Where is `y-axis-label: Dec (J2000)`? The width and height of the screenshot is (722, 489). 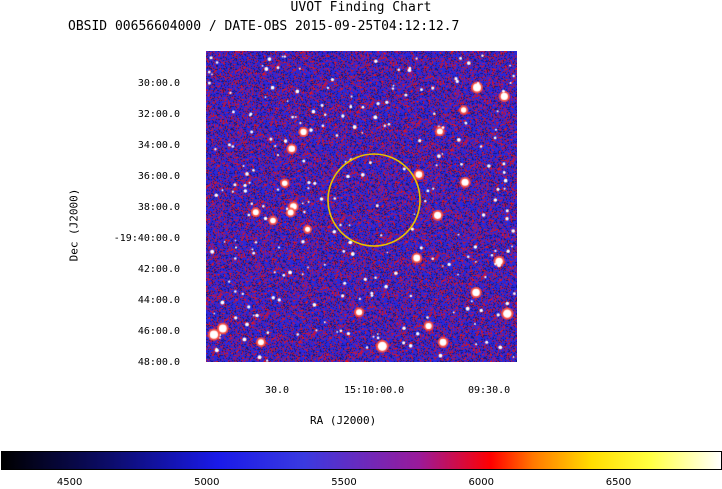 y-axis-label: Dec (J2000) is located at coordinates (74, 225).